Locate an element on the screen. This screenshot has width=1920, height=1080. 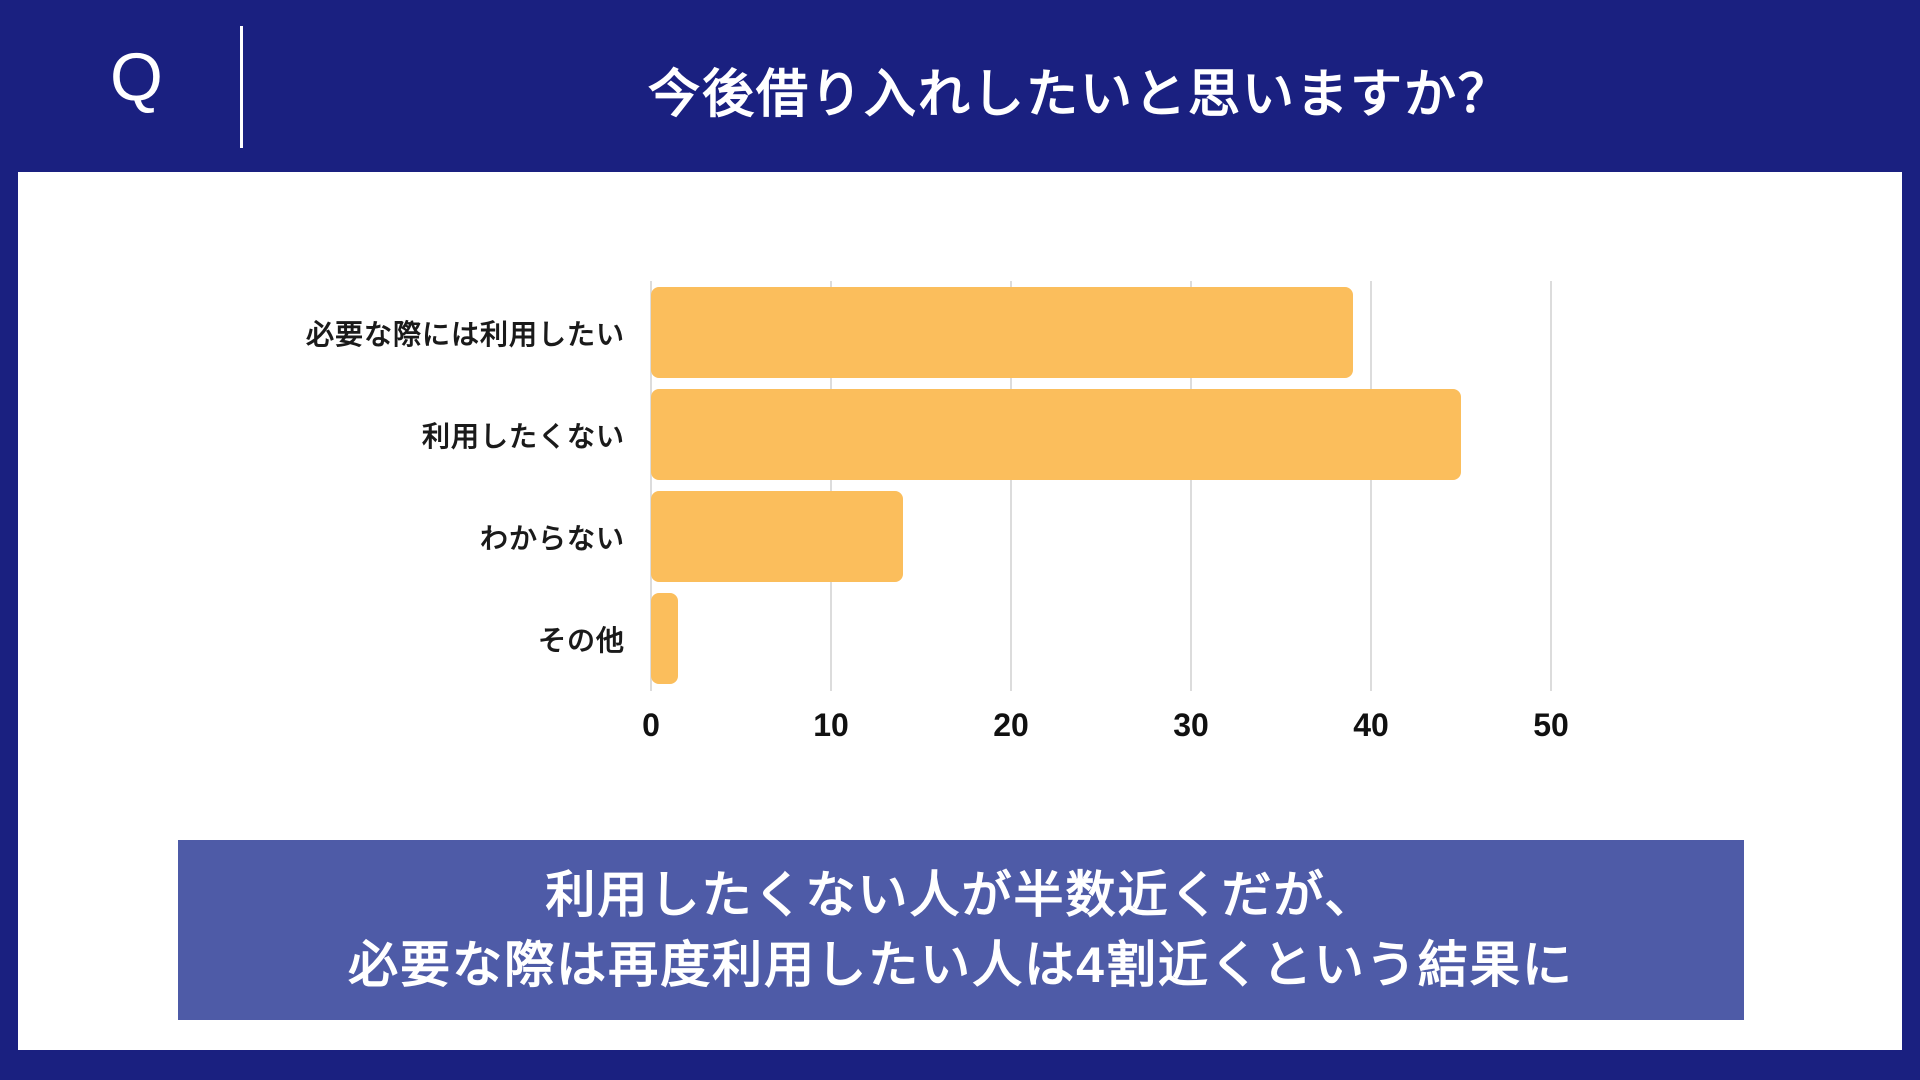
category-label: 利用したくない is located at coordinates (523, 436).